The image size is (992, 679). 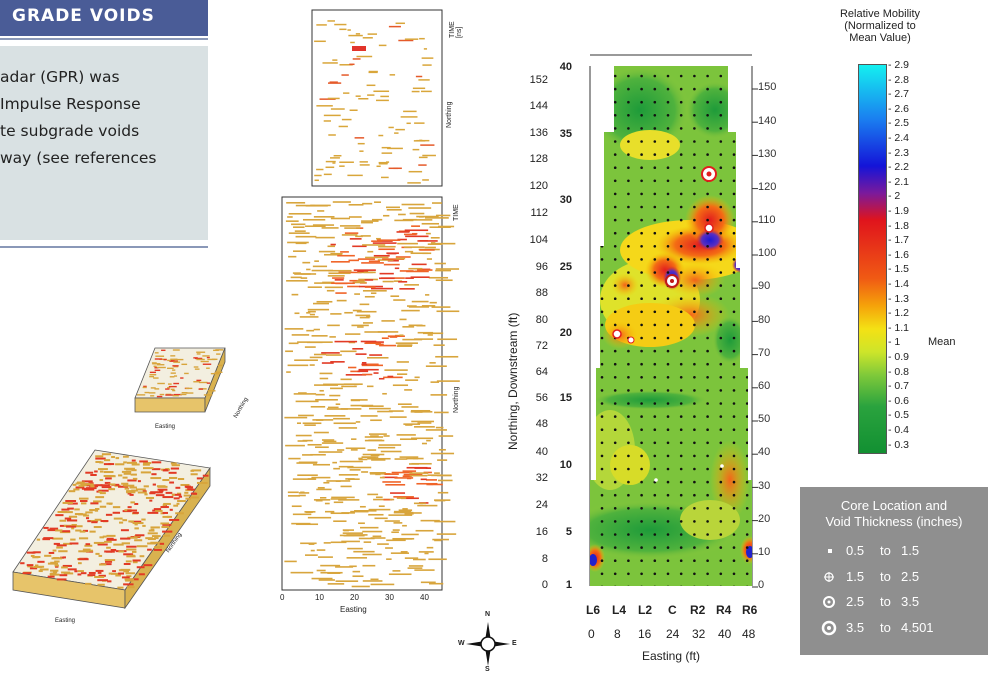 I want to click on right-tick: 100, so click(x=767, y=253).